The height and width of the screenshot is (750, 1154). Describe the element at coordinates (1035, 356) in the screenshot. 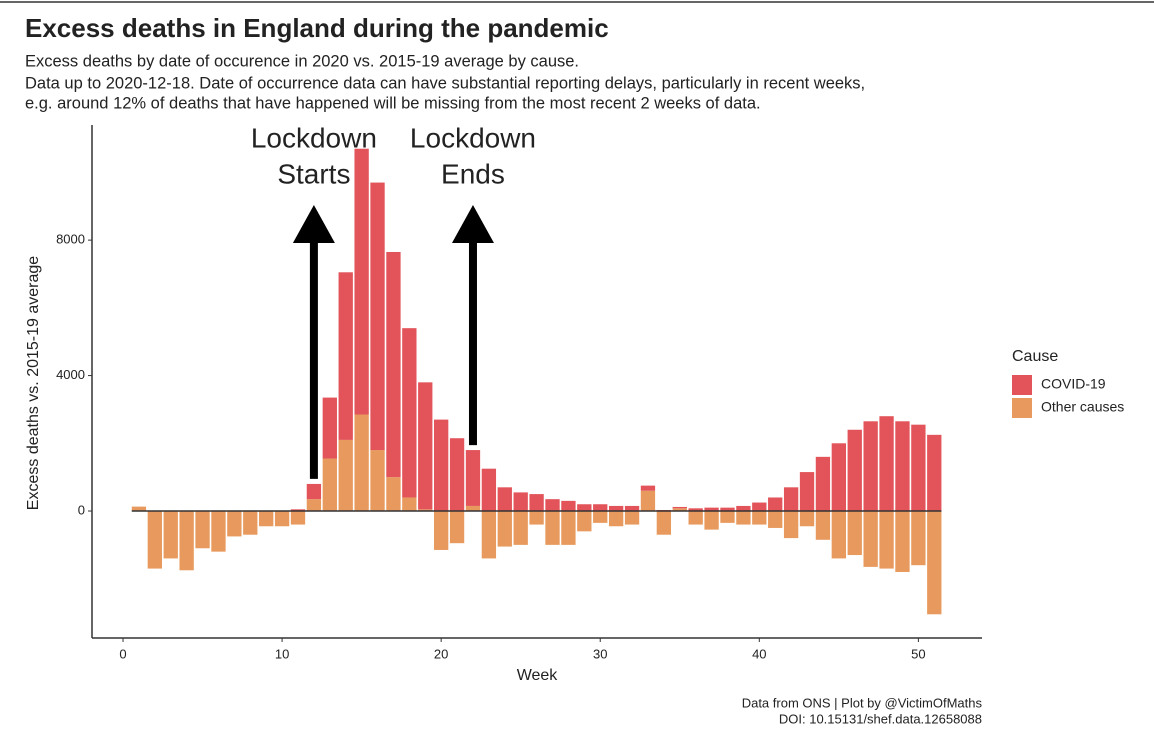

I see `legend-title: Cause` at that location.